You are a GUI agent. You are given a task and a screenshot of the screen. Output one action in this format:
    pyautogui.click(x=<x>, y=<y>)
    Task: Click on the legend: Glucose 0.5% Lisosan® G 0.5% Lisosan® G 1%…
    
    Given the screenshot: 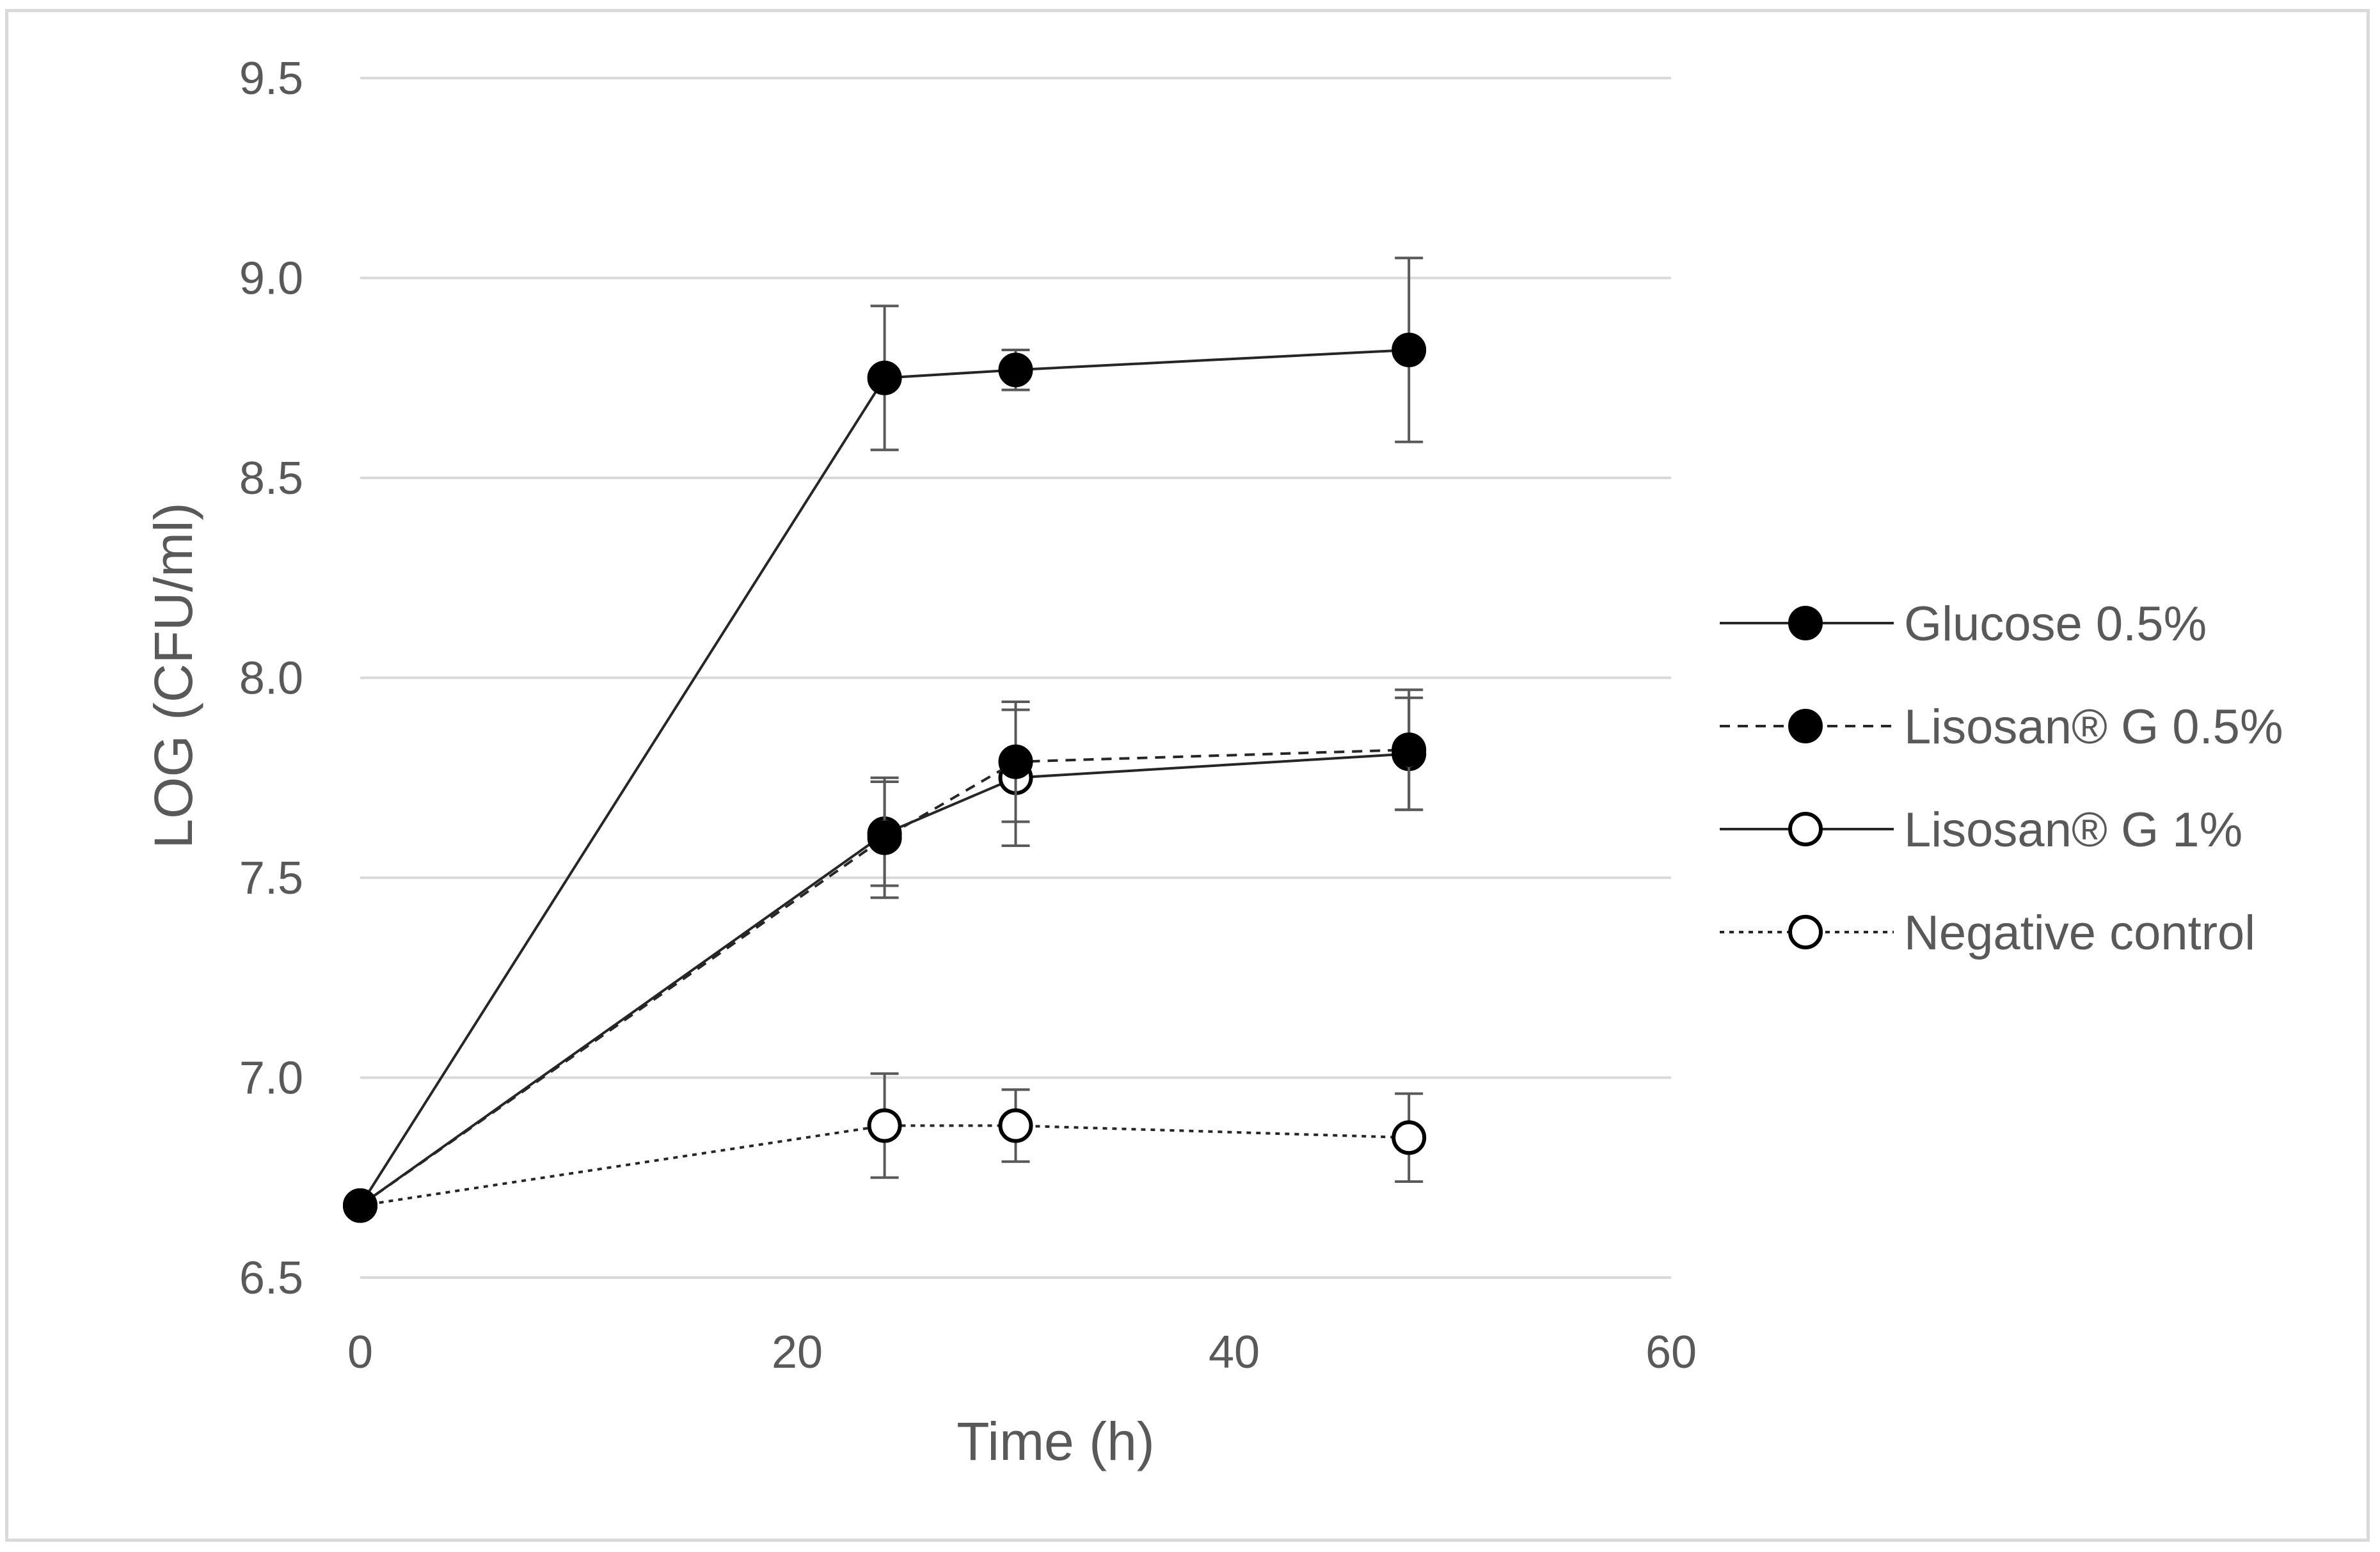 What is the action you would take?
    pyautogui.click(x=2001, y=778)
    